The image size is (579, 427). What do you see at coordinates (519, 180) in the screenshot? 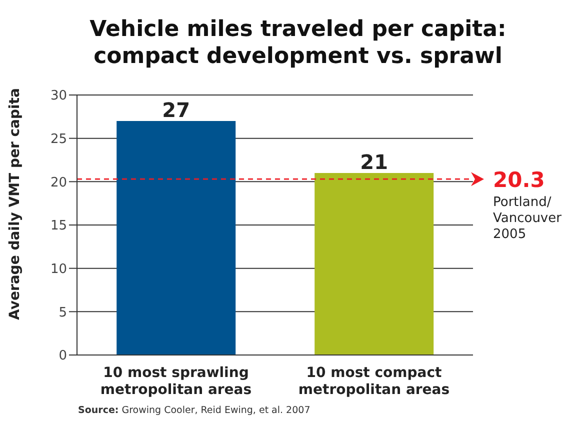
I see `ref-line-label: 20.3` at bounding box center [519, 180].